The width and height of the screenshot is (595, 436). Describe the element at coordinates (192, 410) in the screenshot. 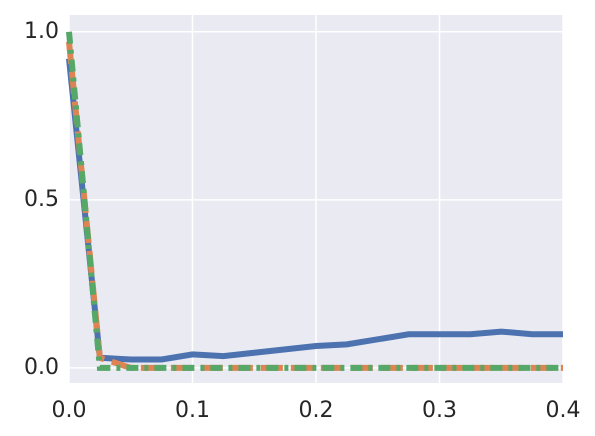

I see `x-tick-label: 0.1` at that location.